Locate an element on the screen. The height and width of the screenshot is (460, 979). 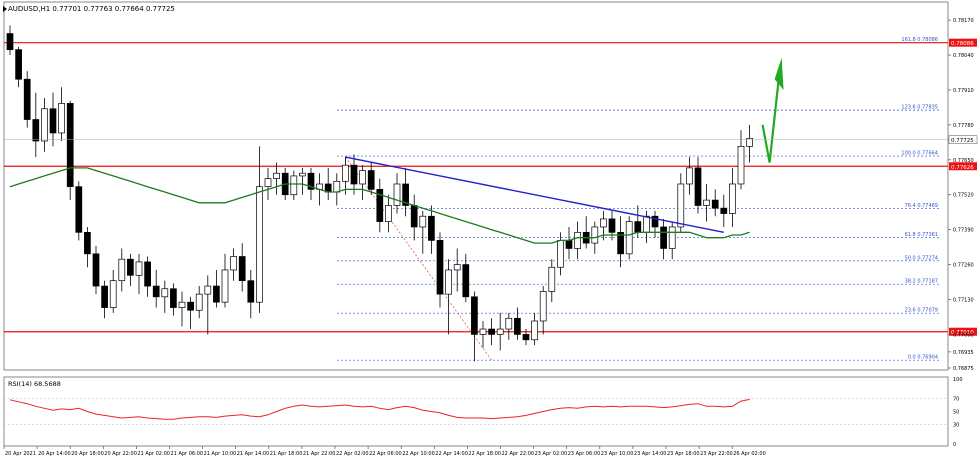
rsi-tick-label: 70 is located at coordinates (956, 400).